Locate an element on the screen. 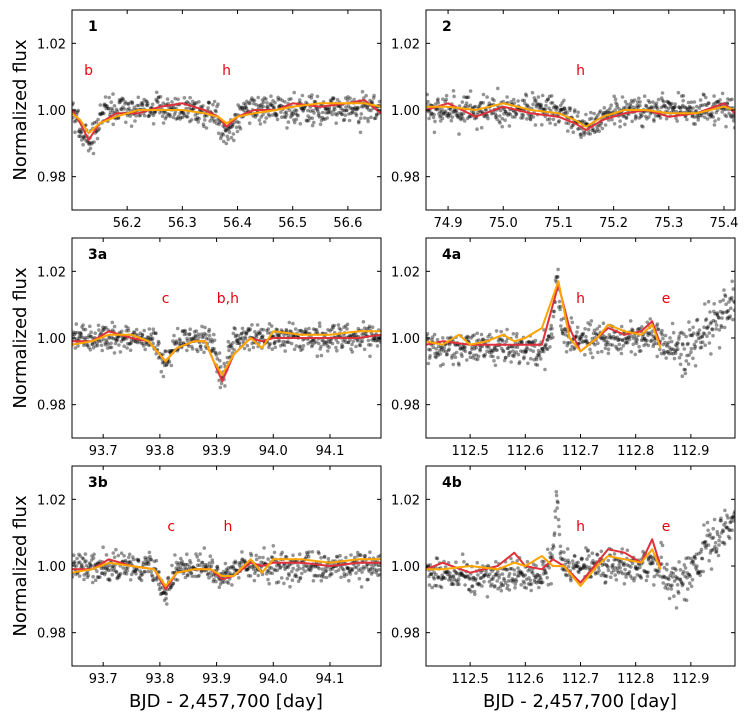  panel-label: 1 is located at coordinates (93, 27).